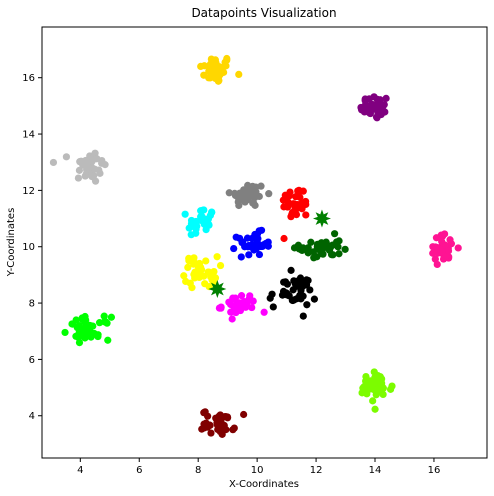 The width and height of the screenshot is (494, 496). Describe the element at coordinates (28, 191) in the screenshot. I see `y-tick-label: 12` at that location.